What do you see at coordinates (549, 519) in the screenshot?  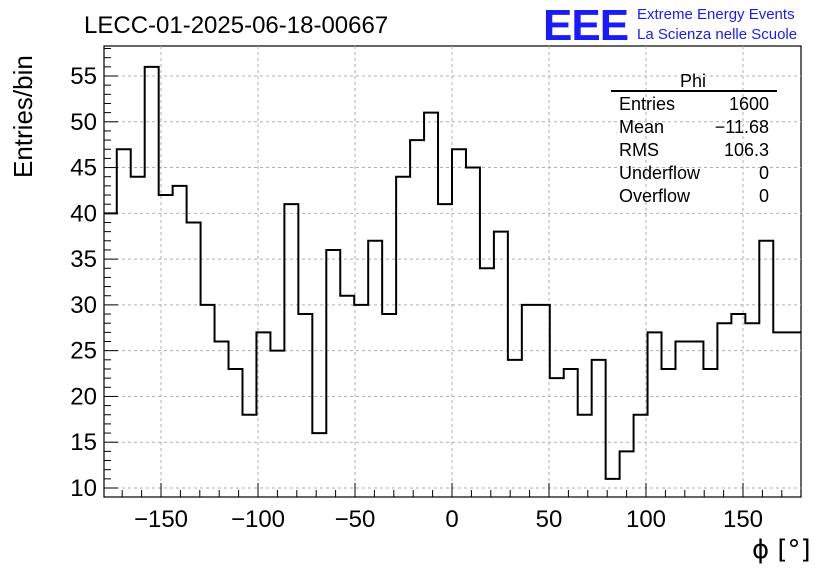 I see `x-tick-label: 50` at bounding box center [549, 519].